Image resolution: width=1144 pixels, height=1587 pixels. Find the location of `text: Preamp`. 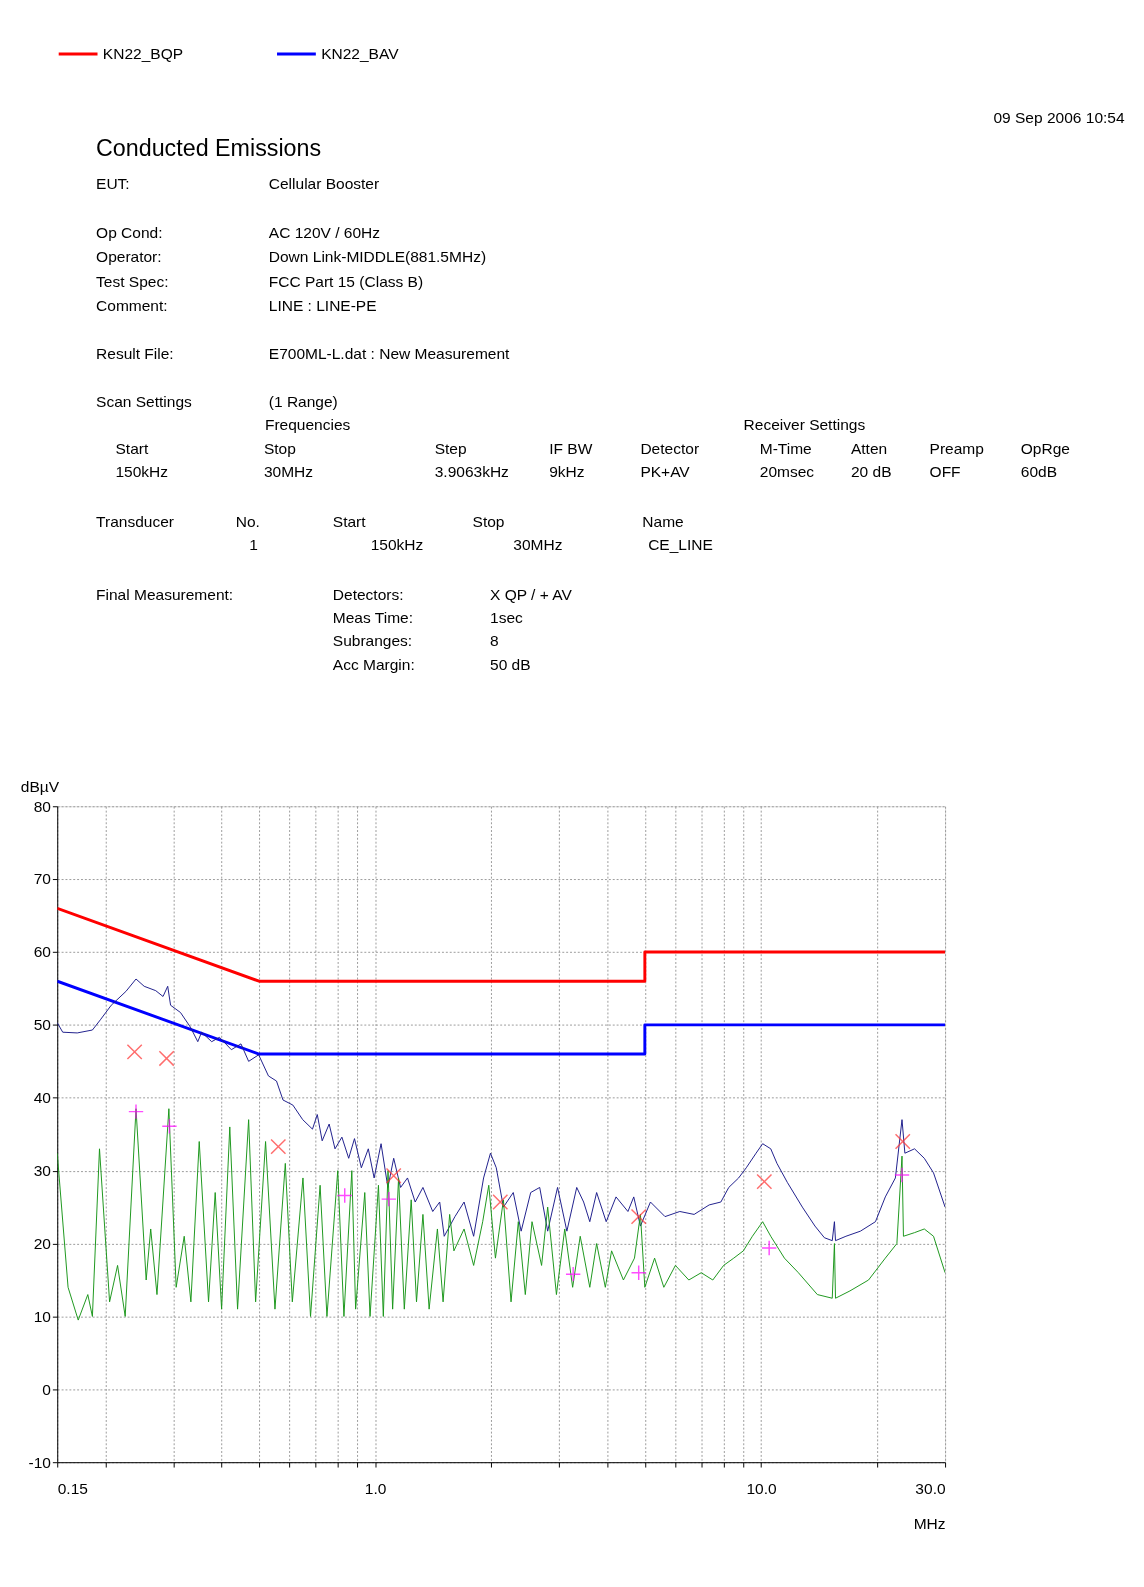

text: Preamp is located at coordinates (956, 449).